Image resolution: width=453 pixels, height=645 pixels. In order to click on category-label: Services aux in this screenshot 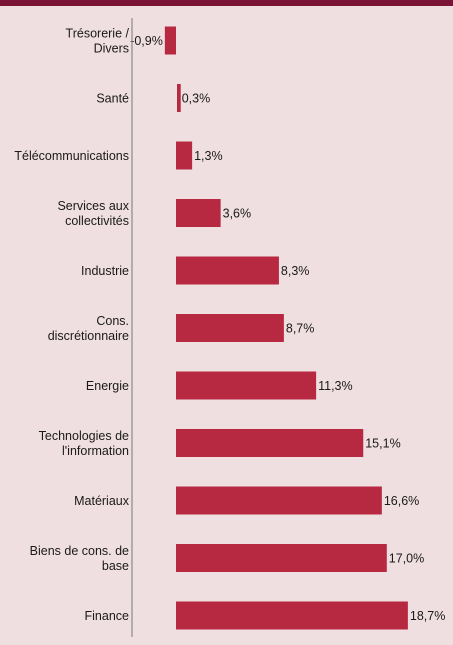, I will do `click(93, 206)`.